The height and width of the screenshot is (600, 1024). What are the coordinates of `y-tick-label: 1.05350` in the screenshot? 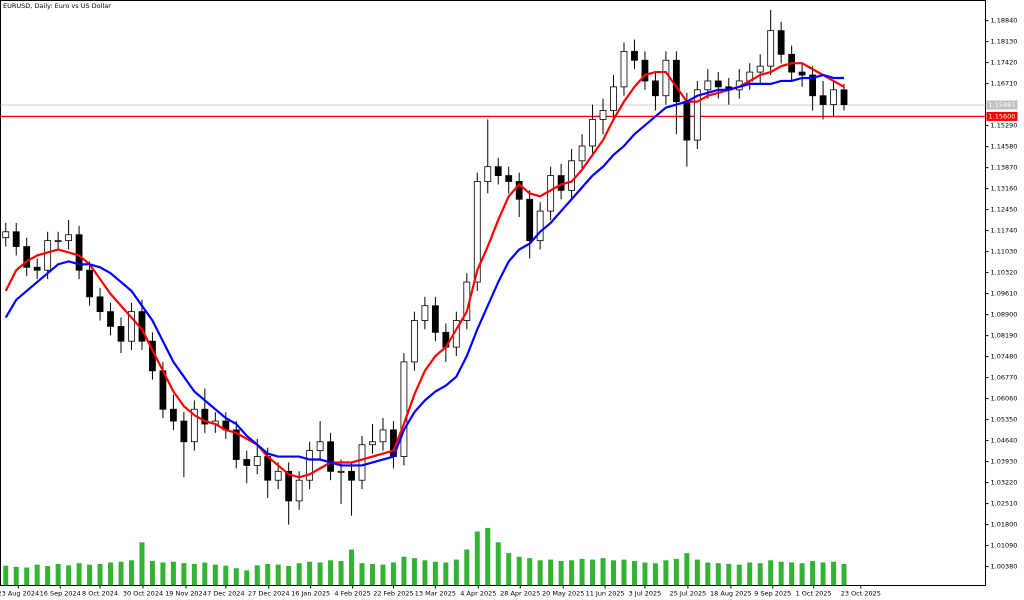 It's located at (1004, 420).